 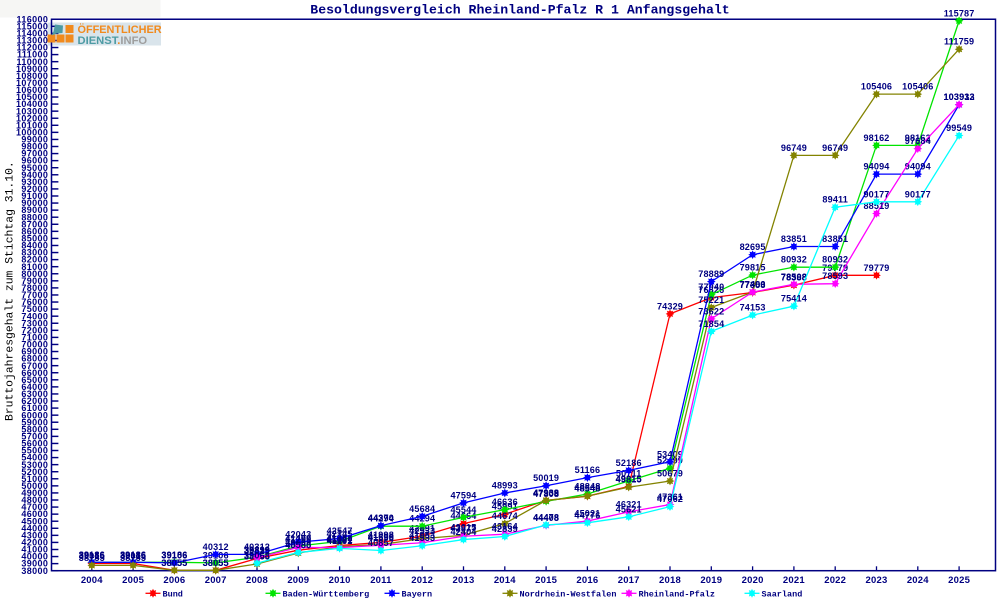 What do you see at coordinates (92, 580) in the screenshot?
I see `svg-text: 2004` at bounding box center [92, 580].